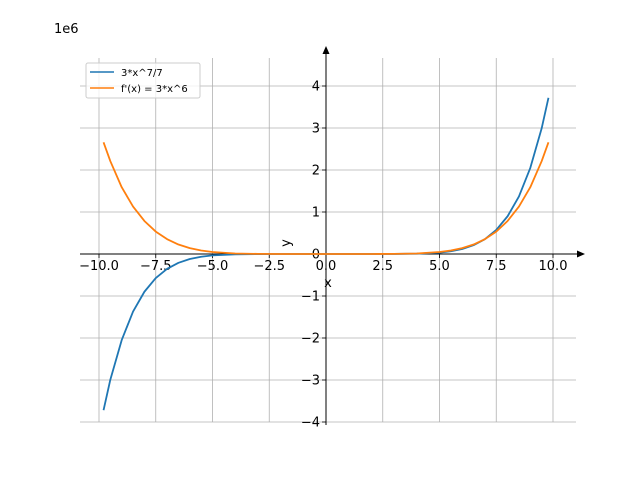 Image resolution: width=640 pixels, height=480 pixels. What do you see at coordinates (316, 171) in the screenshot?
I see `y-tick-label: 2` at bounding box center [316, 171].